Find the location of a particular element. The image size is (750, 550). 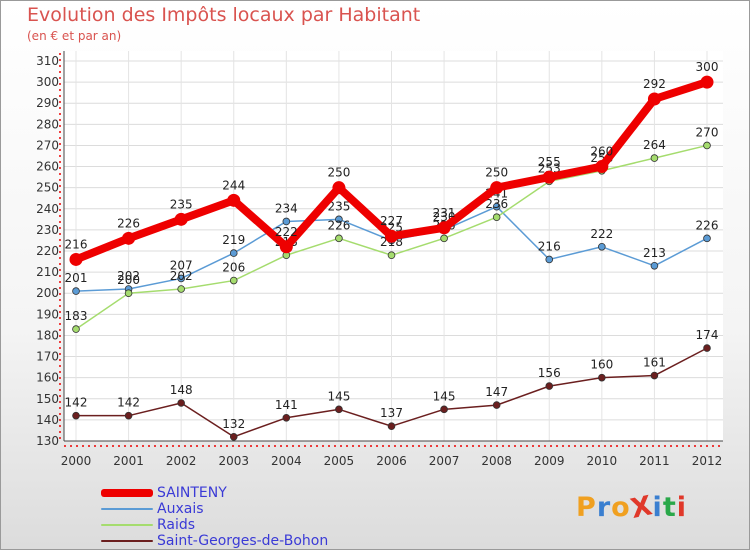

data-label-raids: 226 is located at coordinates (338, 225).